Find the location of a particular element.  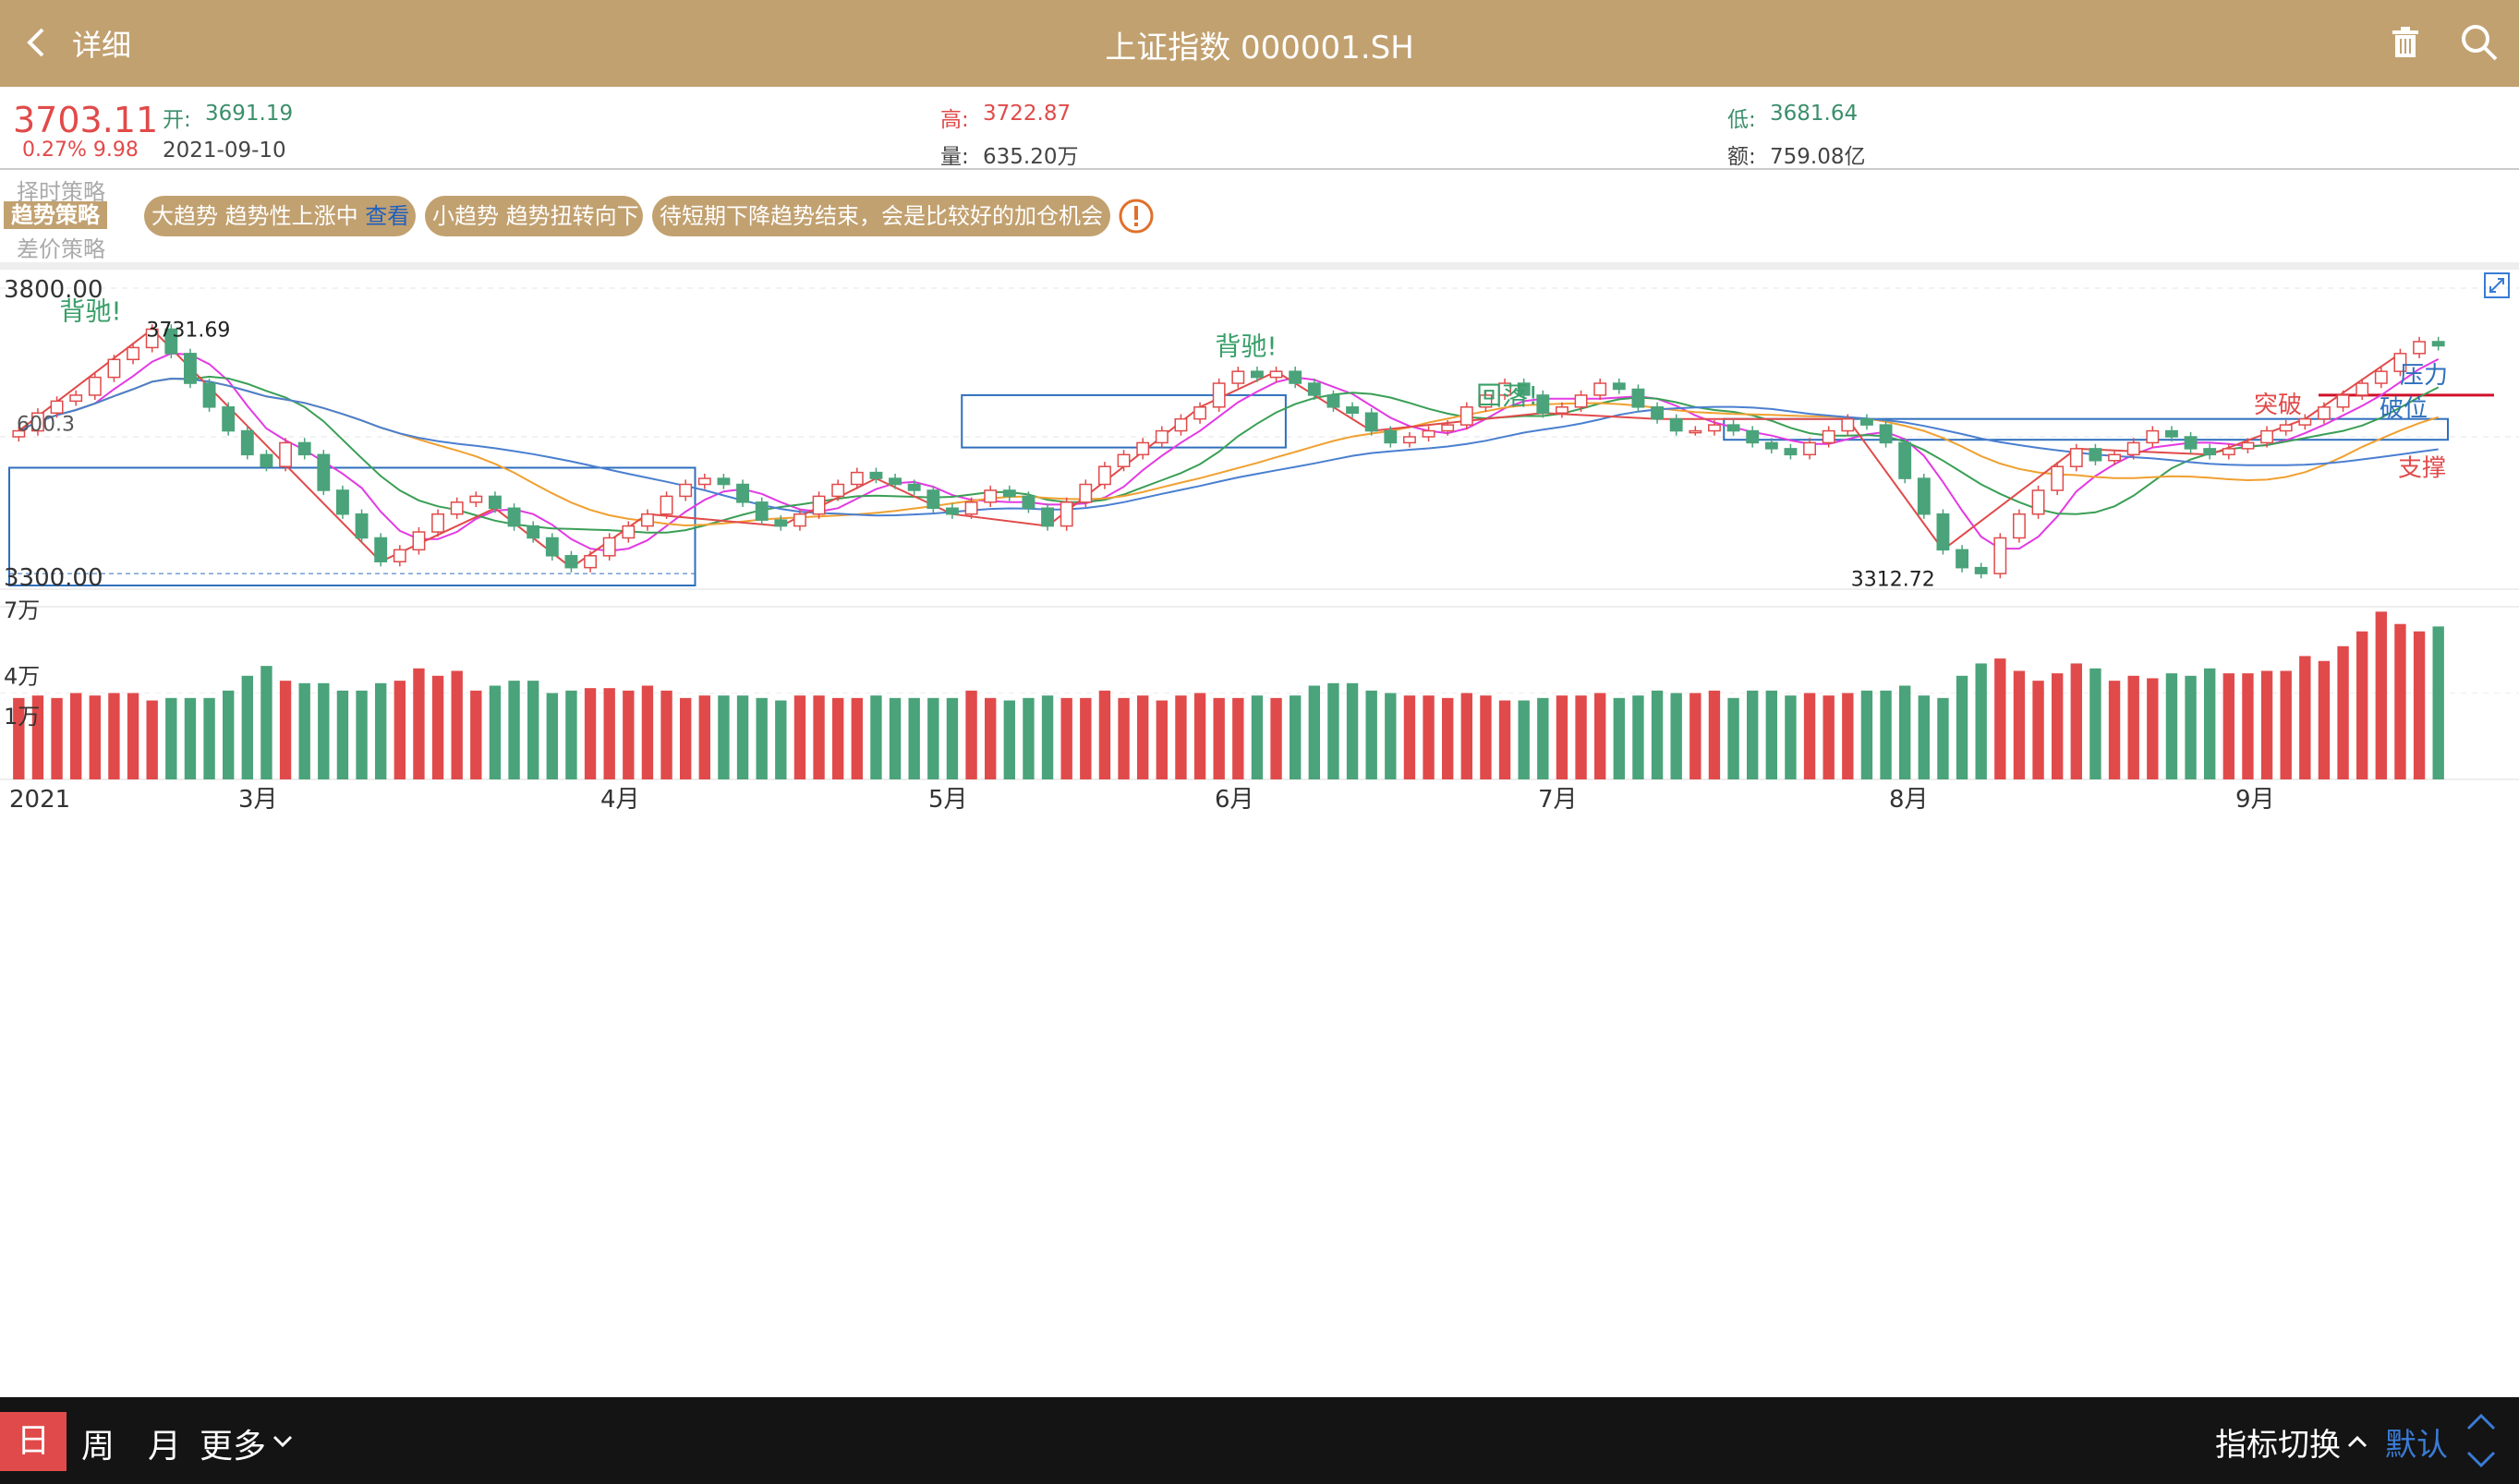

period-month: 月 is located at coordinates (165, 1447).